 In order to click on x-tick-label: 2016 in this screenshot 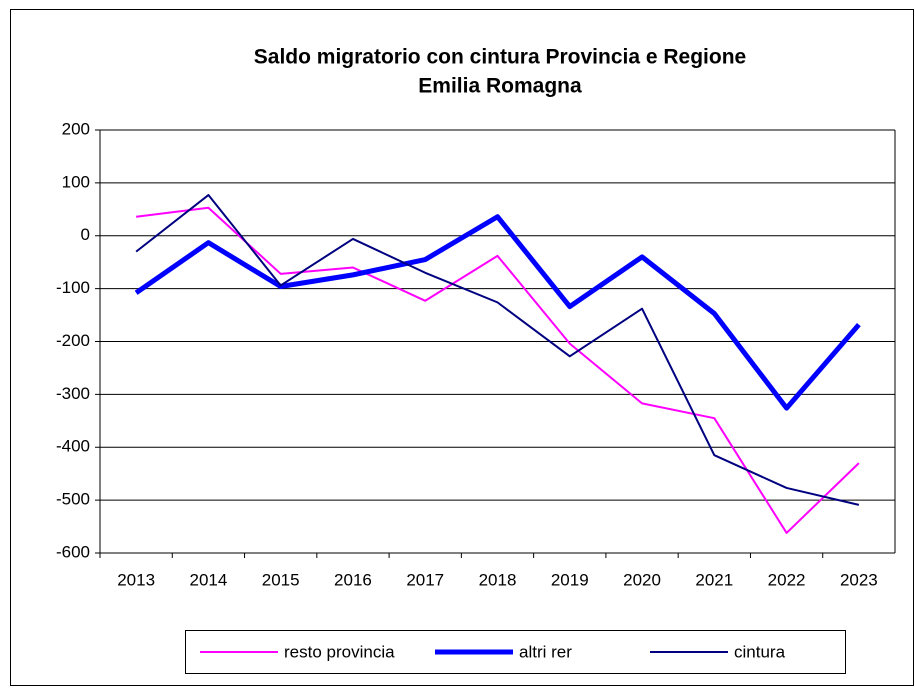, I will do `click(353, 579)`.